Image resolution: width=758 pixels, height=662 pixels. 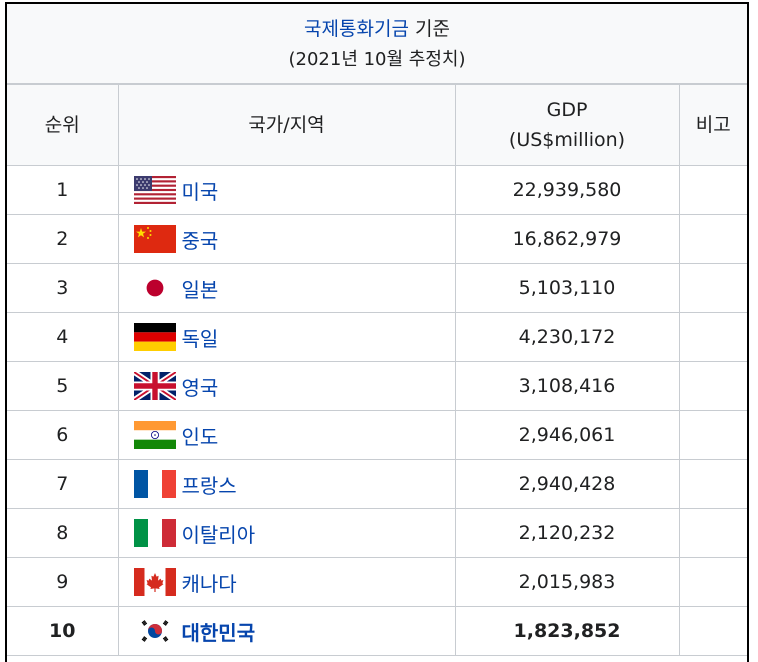 What do you see at coordinates (209, 485) in the screenshot?
I see `country-link: 프랑스` at bounding box center [209, 485].